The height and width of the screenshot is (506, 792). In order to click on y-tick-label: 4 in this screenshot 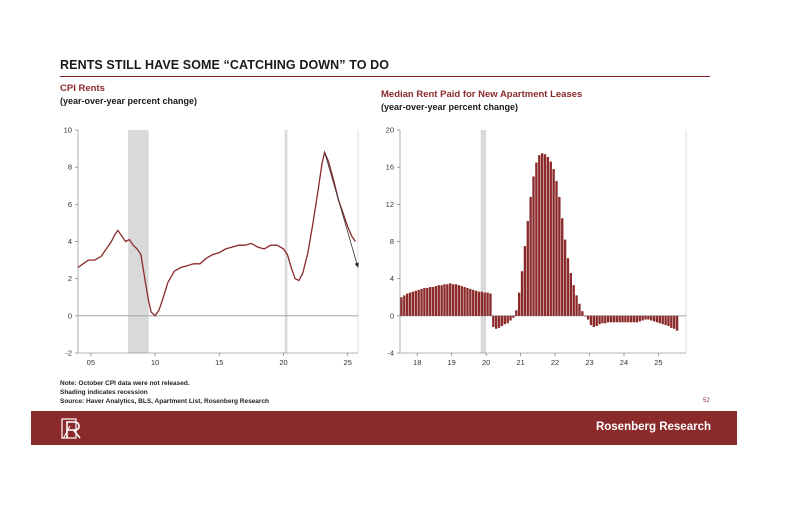, I will do `click(70, 241)`.